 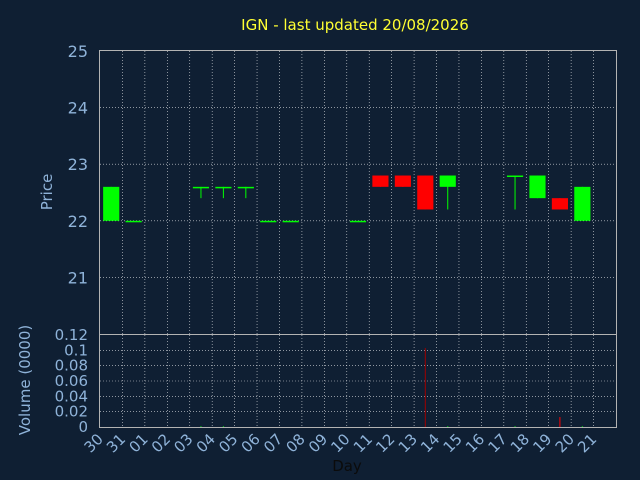 What do you see at coordinates (76, 350) in the screenshot?
I see `volume-tick-label: 0.1` at bounding box center [76, 350].